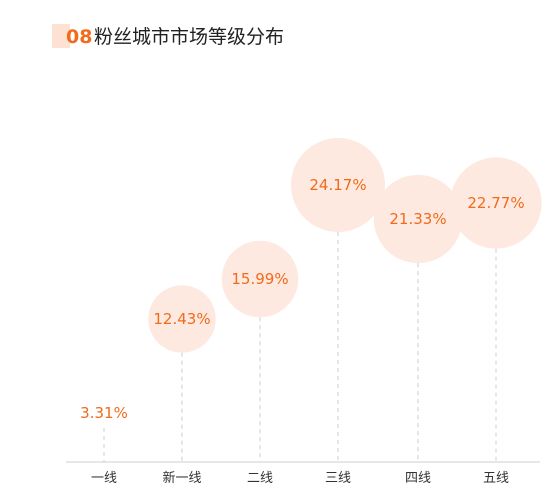 This screenshot has height=500, width=560. Describe the element at coordinates (79, 37) in the screenshot. I see `section-number: 08` at that location.